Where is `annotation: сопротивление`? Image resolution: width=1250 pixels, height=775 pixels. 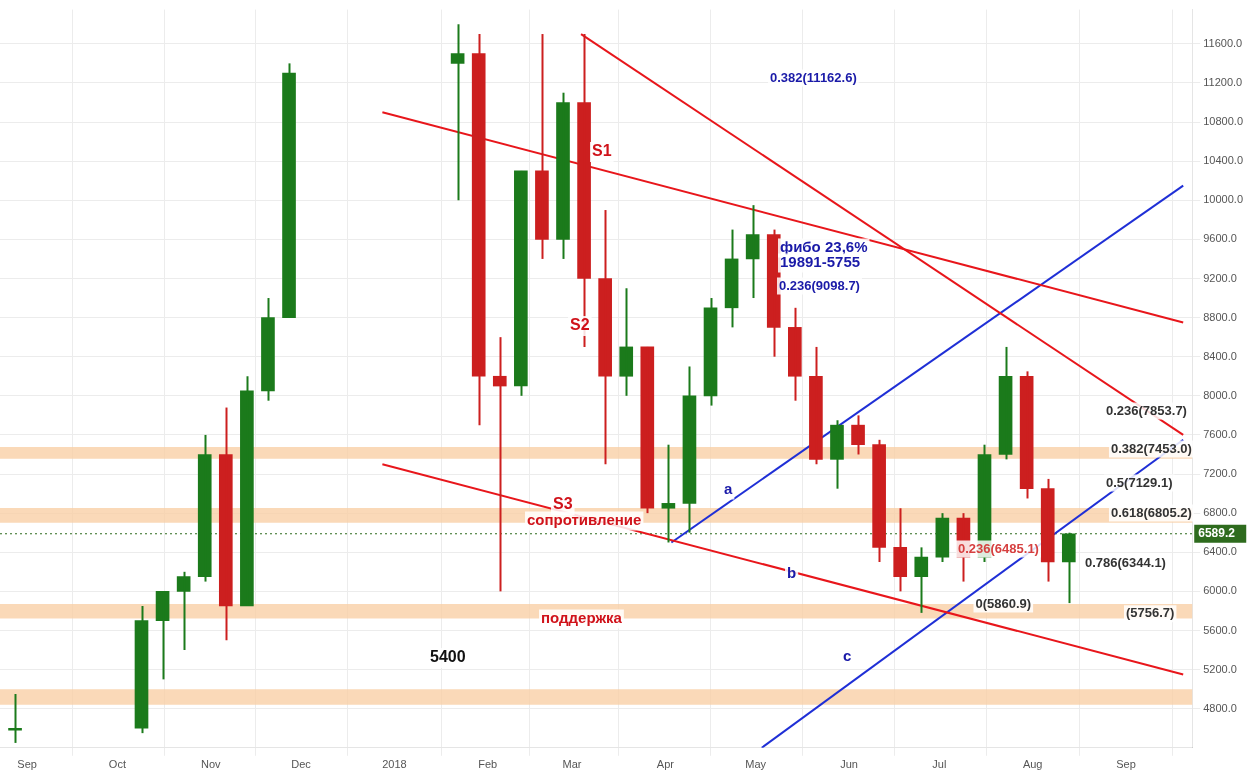 annotation: сопротивление is located at coordinates (584, 520).